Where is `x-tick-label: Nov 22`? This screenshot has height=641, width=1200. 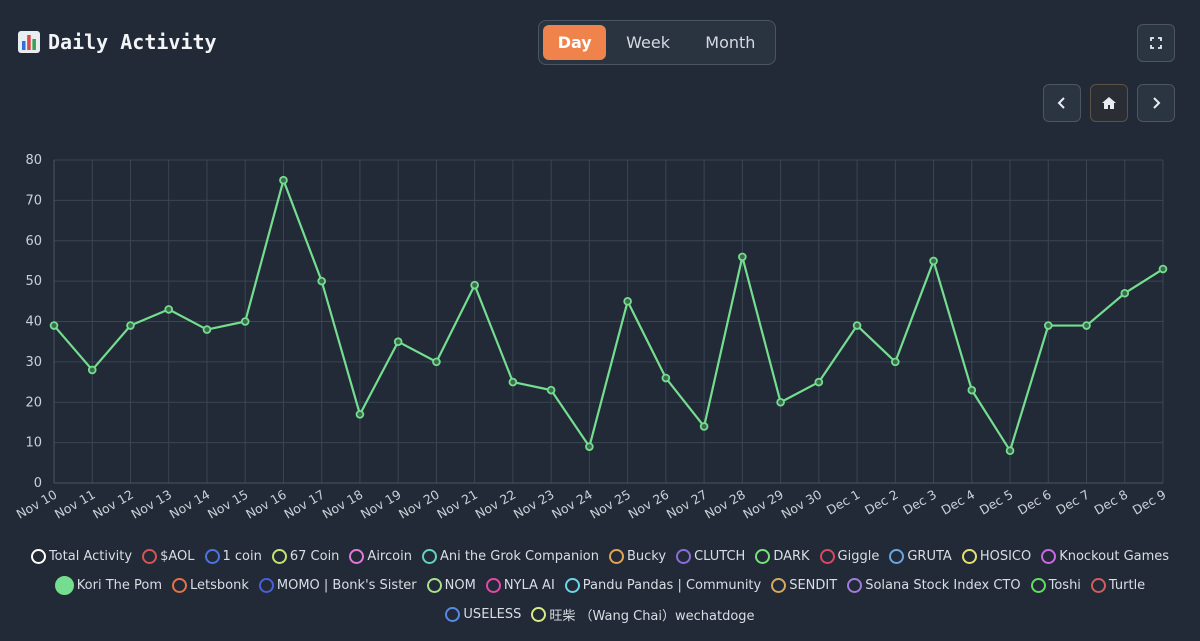 x-tick-label: Nov 22 is located at coordinates (496, 504).